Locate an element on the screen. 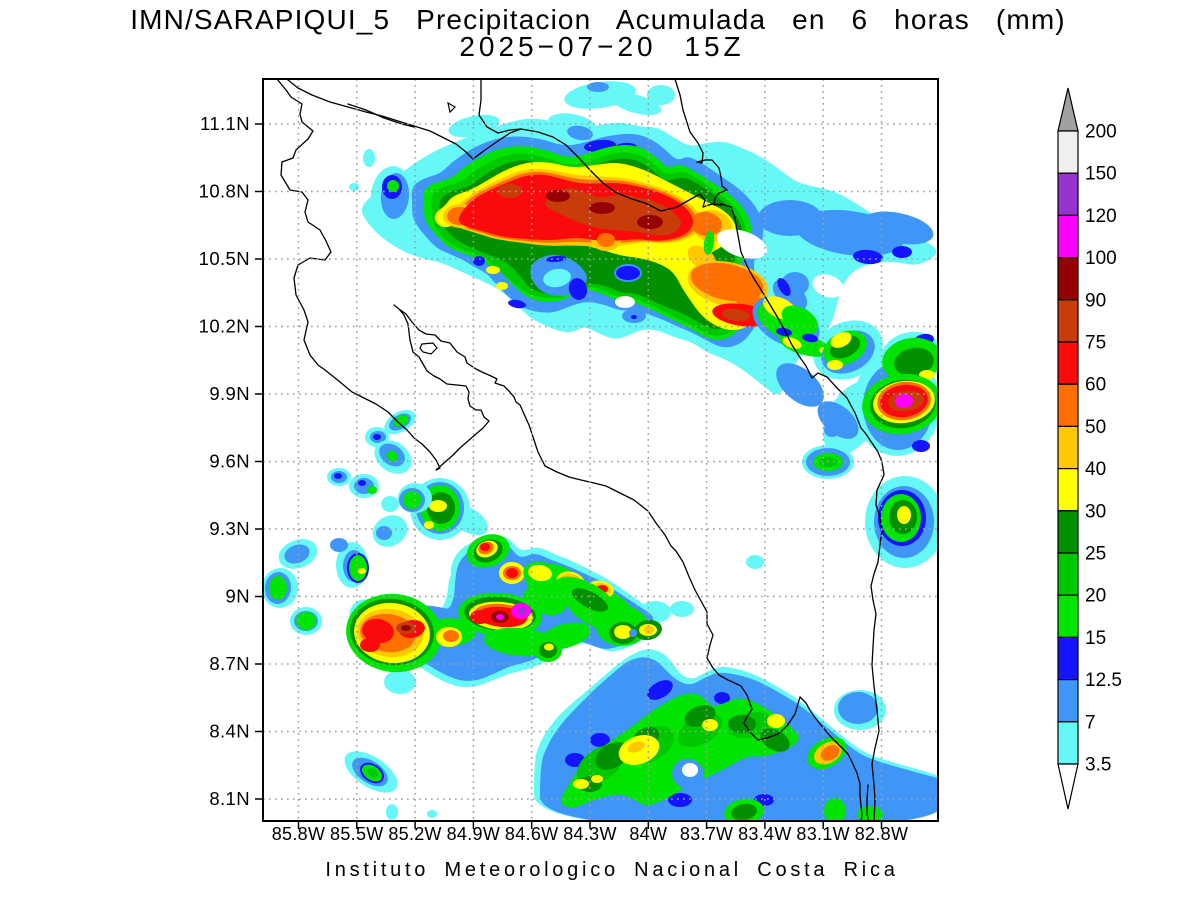  svg-text: 83.4W is located at coordinates (765, 834).